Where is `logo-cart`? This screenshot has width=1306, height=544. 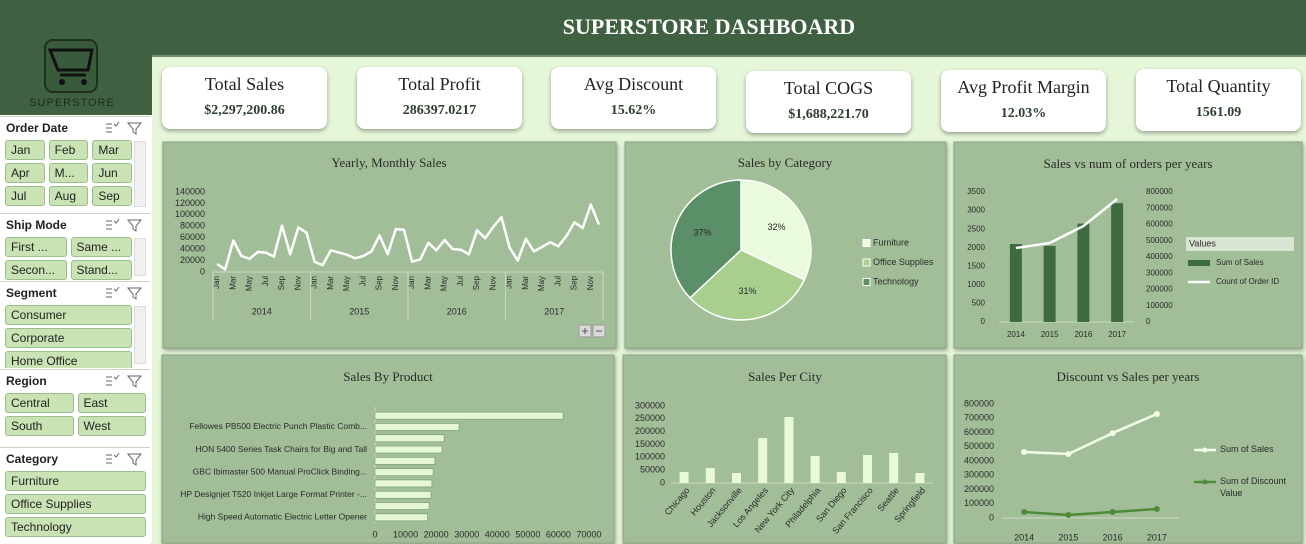 logo-cart is located at coordinates (70, 62).